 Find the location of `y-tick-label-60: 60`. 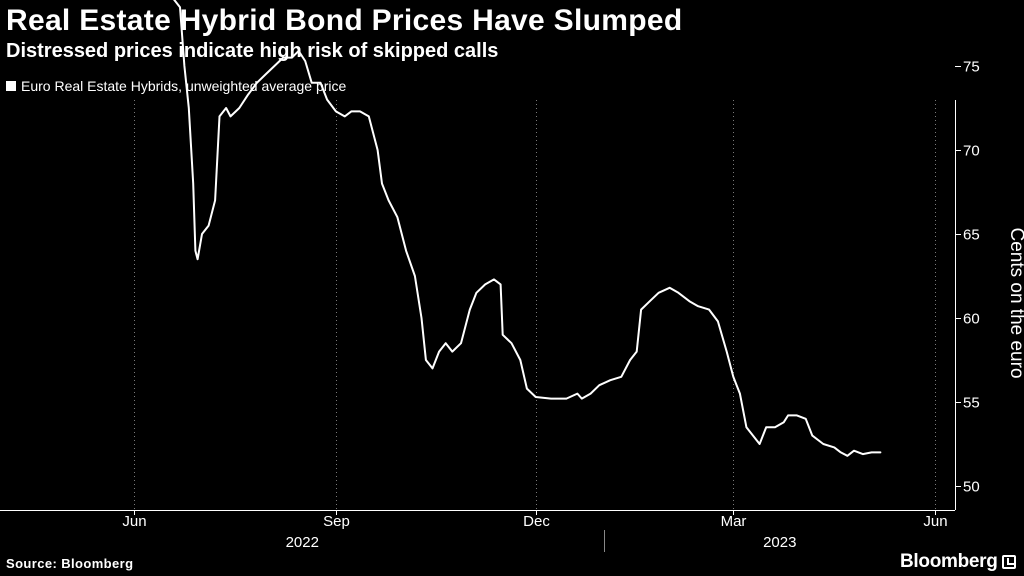

y-tick-label-60: 60 is located at coordinates (971, 319).